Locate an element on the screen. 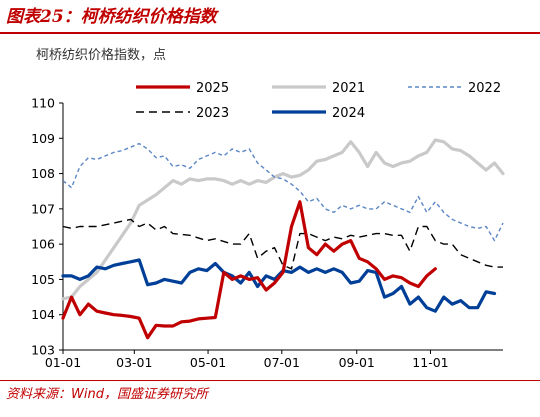 The height and width of the screenshot is (417, 540). y-tick-label: 106 is located at coordinates (43, 244).